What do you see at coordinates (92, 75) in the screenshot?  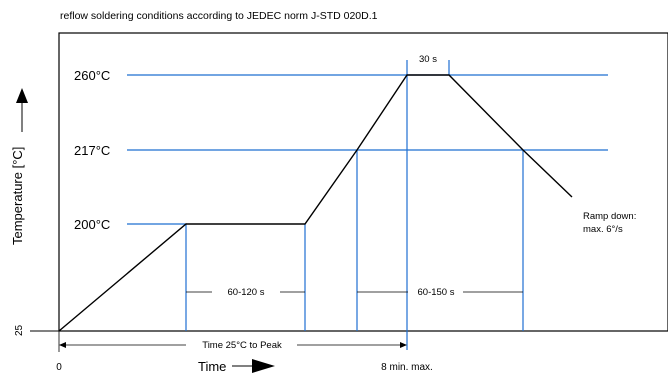 I see `level-label-260: 260°C` at bounding box center [92, 75].